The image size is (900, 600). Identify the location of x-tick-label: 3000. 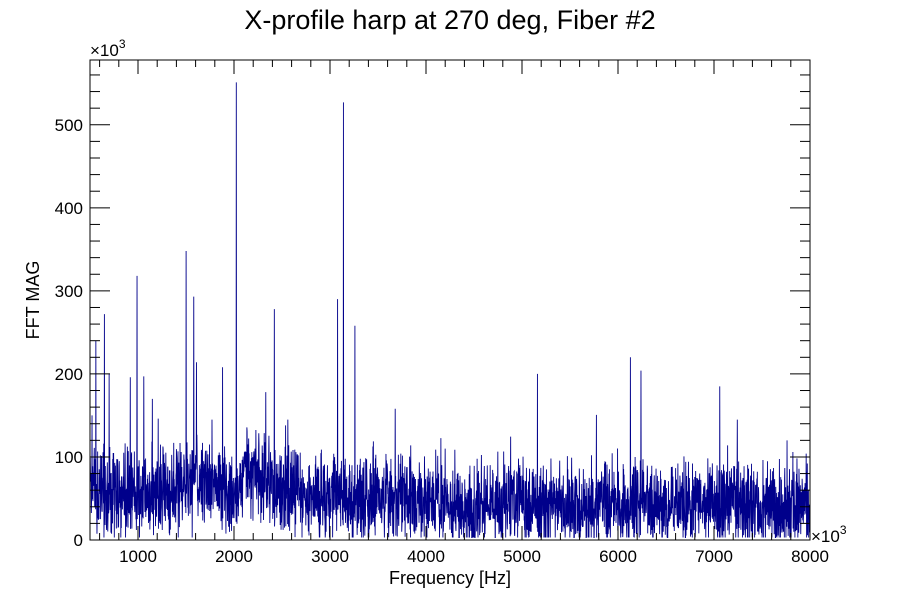
(330, 556).